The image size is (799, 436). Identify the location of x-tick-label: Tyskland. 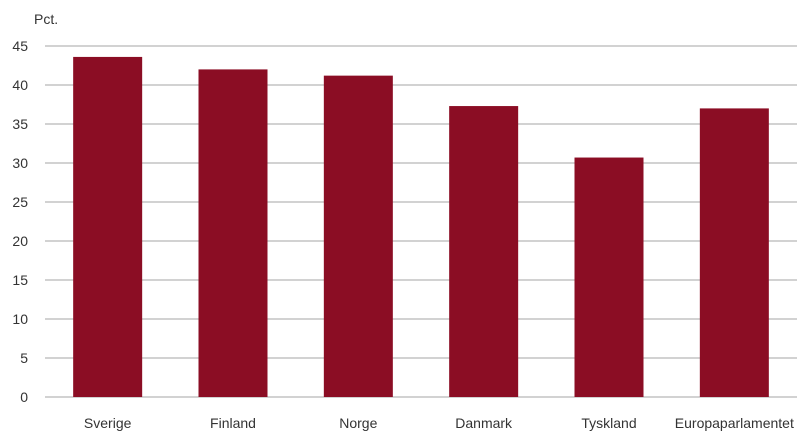
(608, 423).